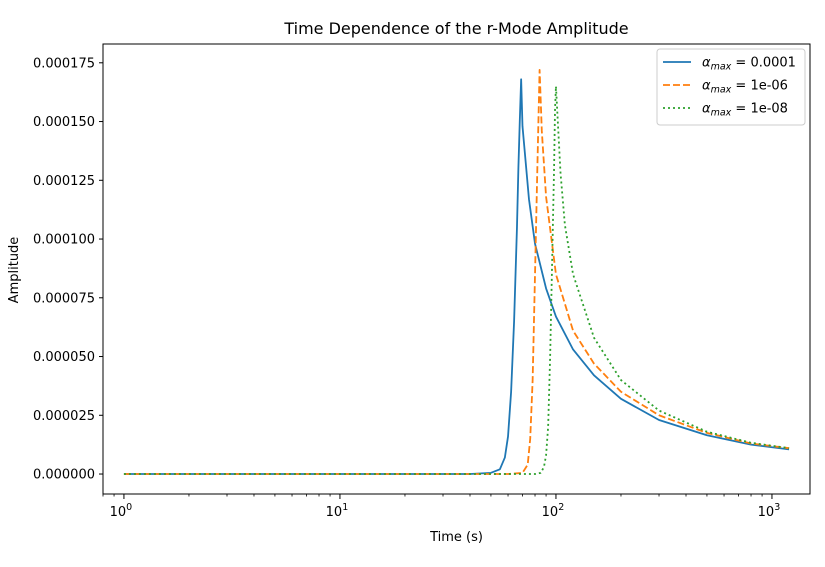  I want to click on x-tick-label: 10², so click(553, 511).